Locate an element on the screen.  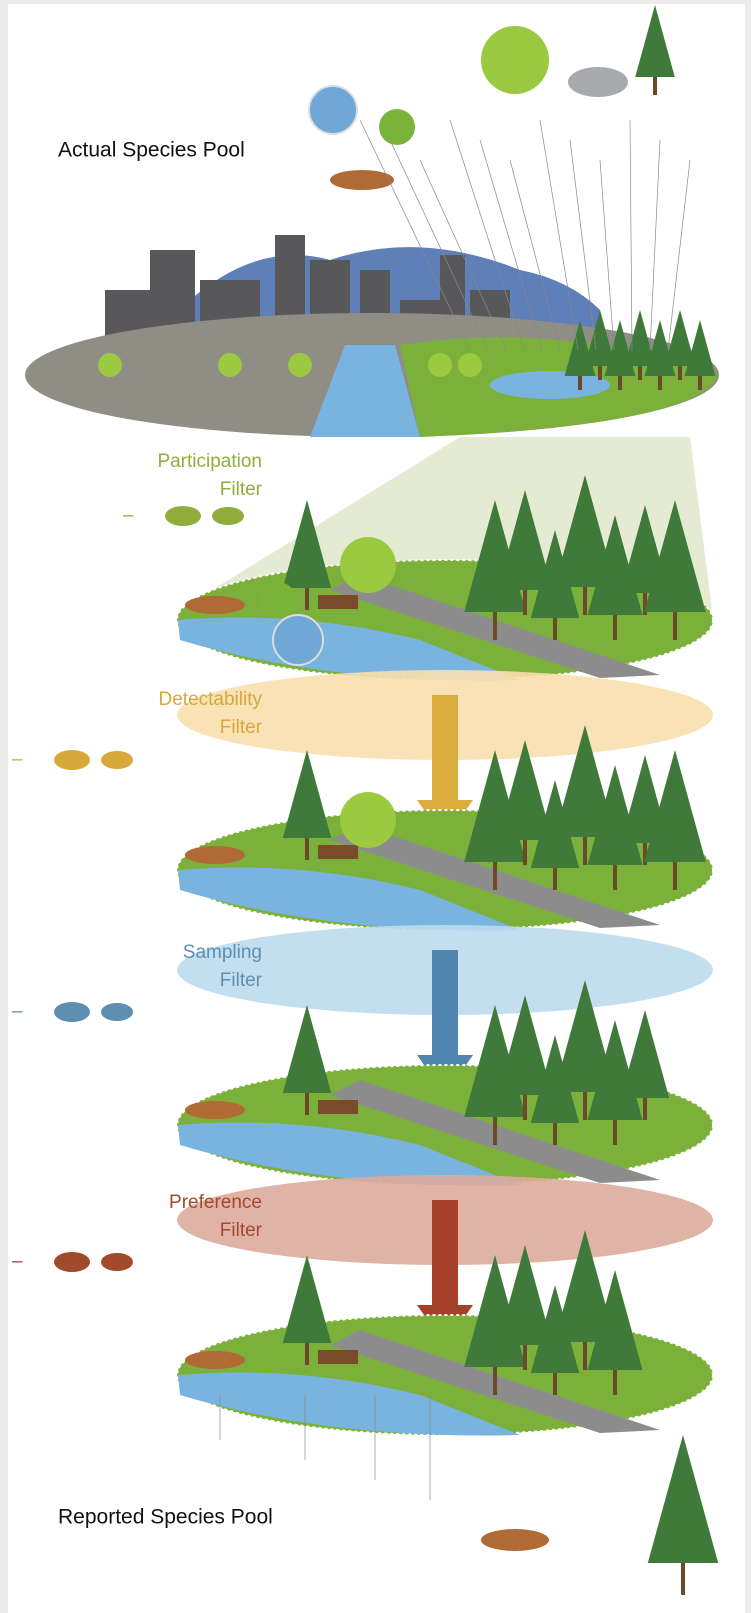
filter-label: Detectability is located at coordinates (211, 699).